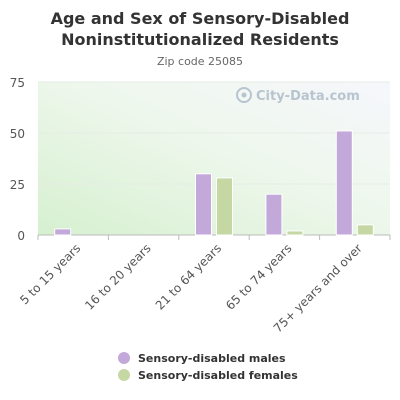 The height and width of the screenshot is (400, 400). What do you see at coordinates (17, 134) in the screenshot?
I see `y-tick-label: 50` at bounding box center [17, 134].